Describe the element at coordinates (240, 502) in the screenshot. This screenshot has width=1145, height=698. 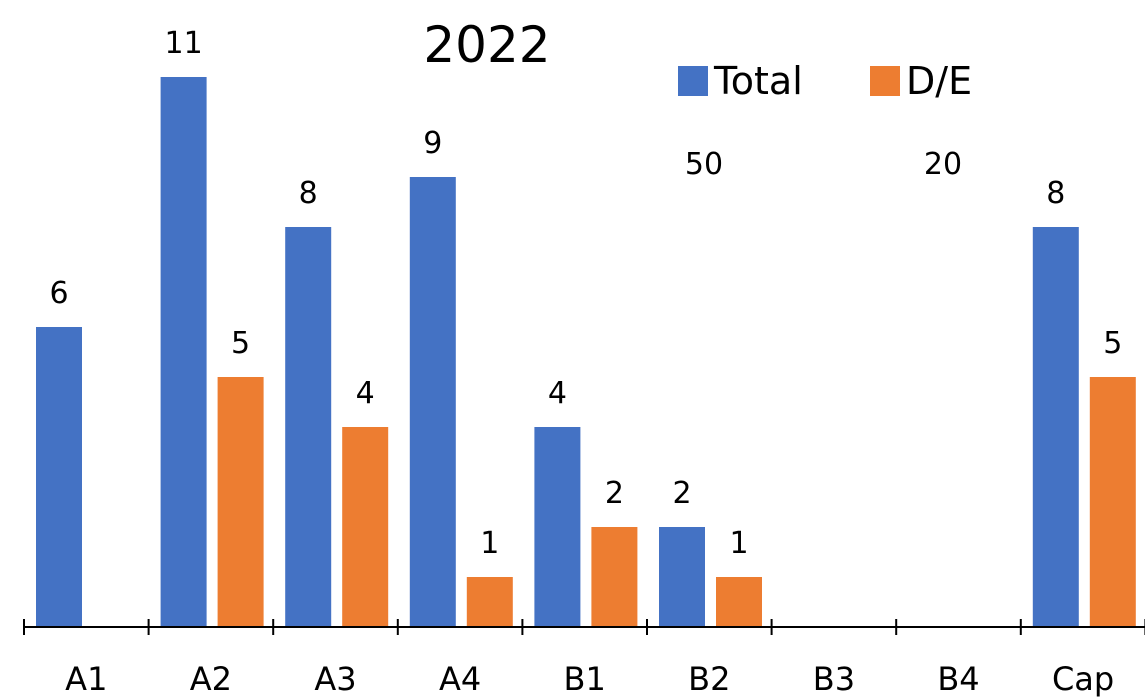
I see `bar-de-a2` at that location.